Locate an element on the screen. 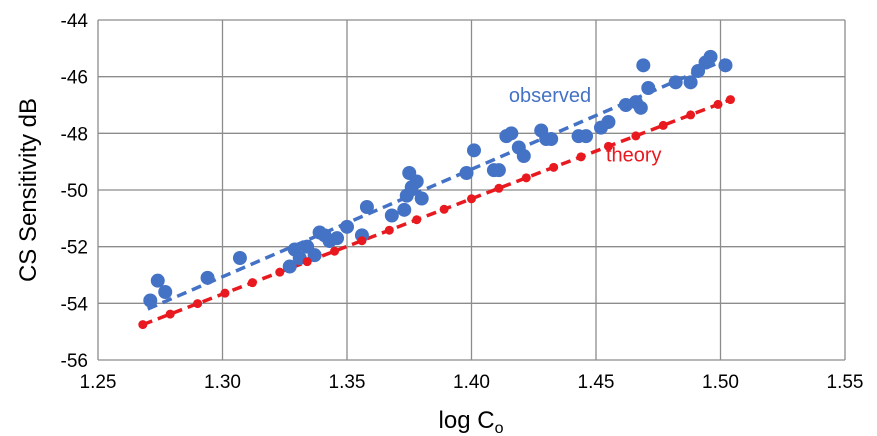  y-tick-label: -52 is located at coordinates (74, 248).